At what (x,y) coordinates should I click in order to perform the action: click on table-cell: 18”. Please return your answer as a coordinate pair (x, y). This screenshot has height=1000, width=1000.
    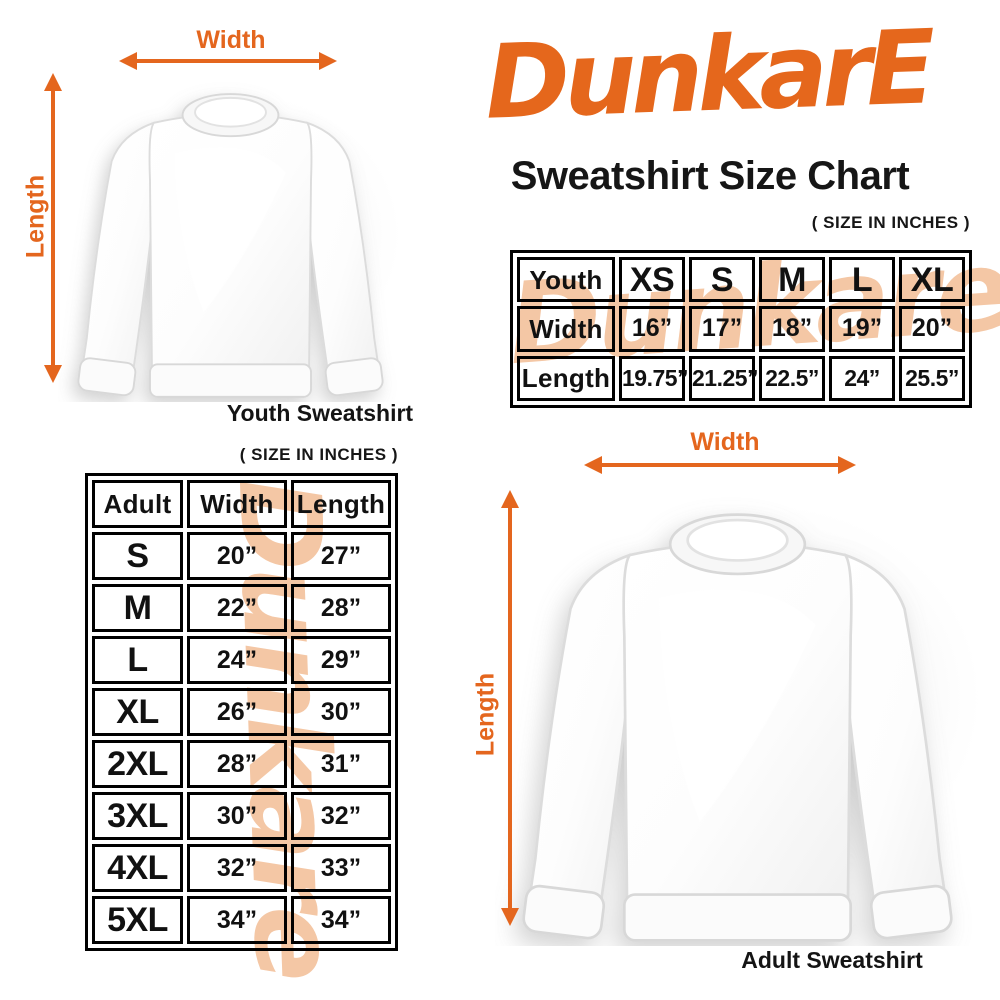
    Looking at the image, I should click on (792, 329).